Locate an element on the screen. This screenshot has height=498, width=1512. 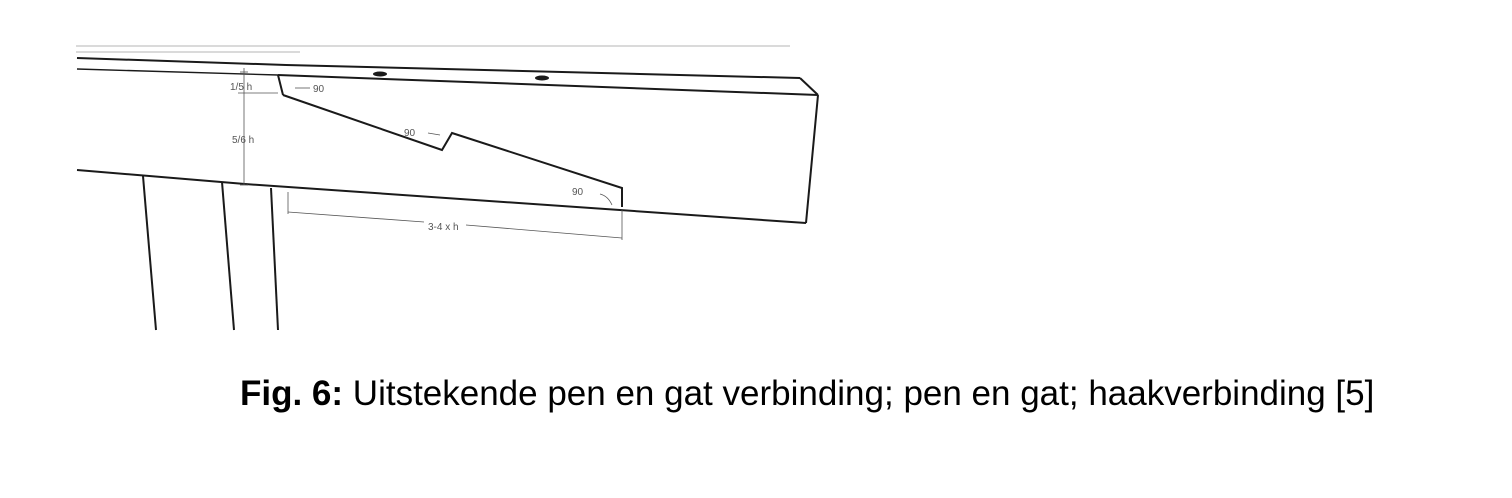
angle-label-2: 90 is located at coordinates (410, 133).